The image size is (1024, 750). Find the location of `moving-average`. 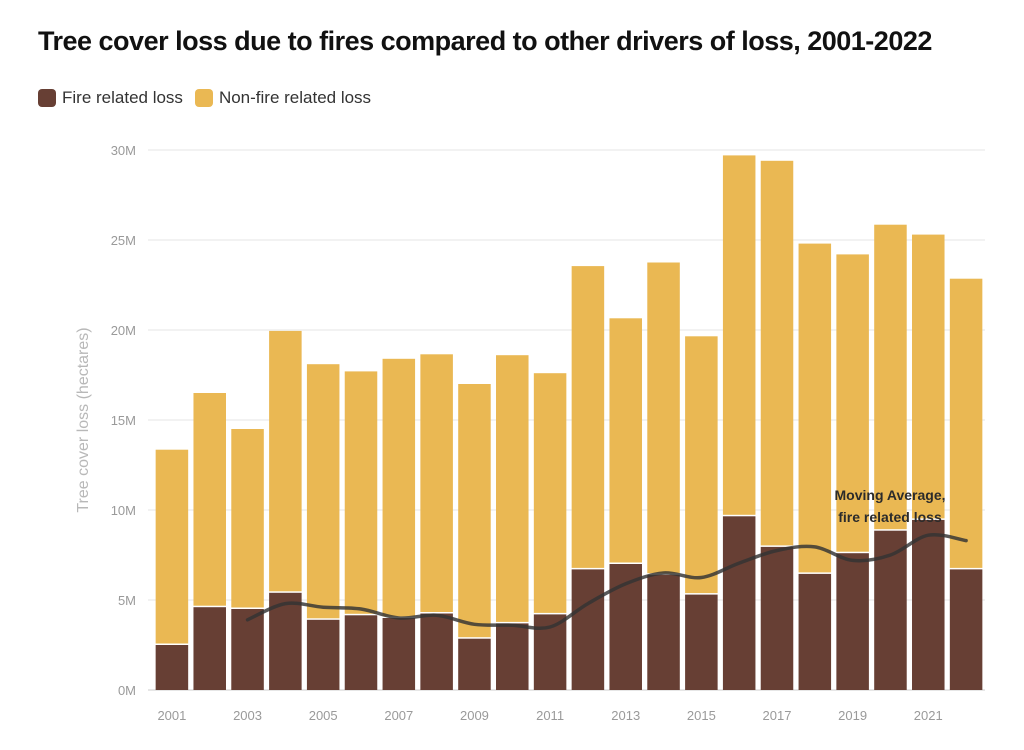

moving-average is located at coordinates (606, 581).